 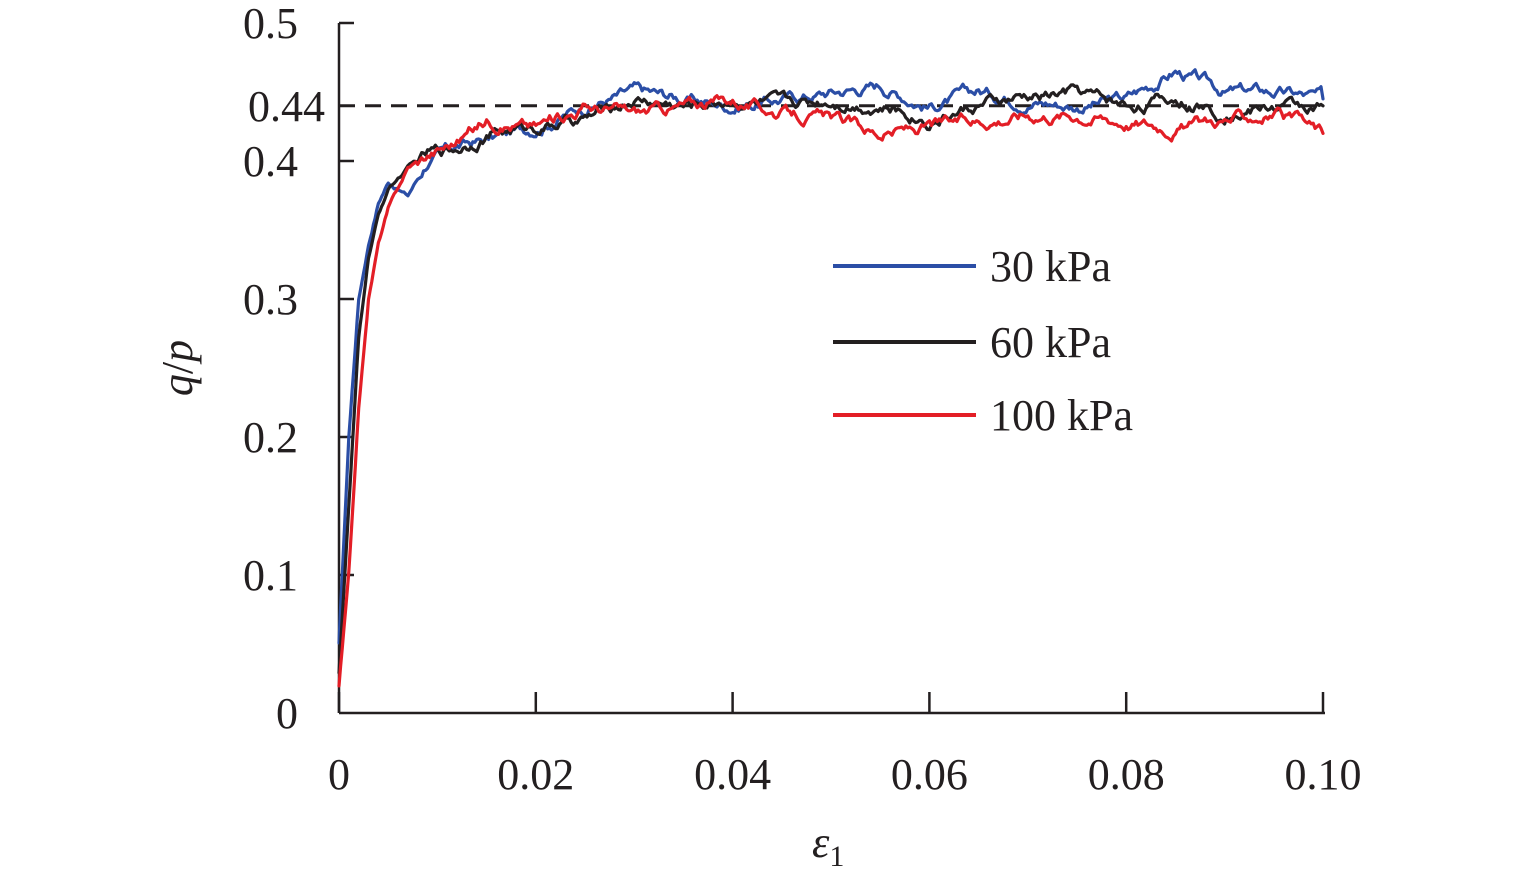 What do you see at coordinates (286, 106) in the screenshot?
I see `reference-line-label: 0.44` at bounding box center [286, 106].